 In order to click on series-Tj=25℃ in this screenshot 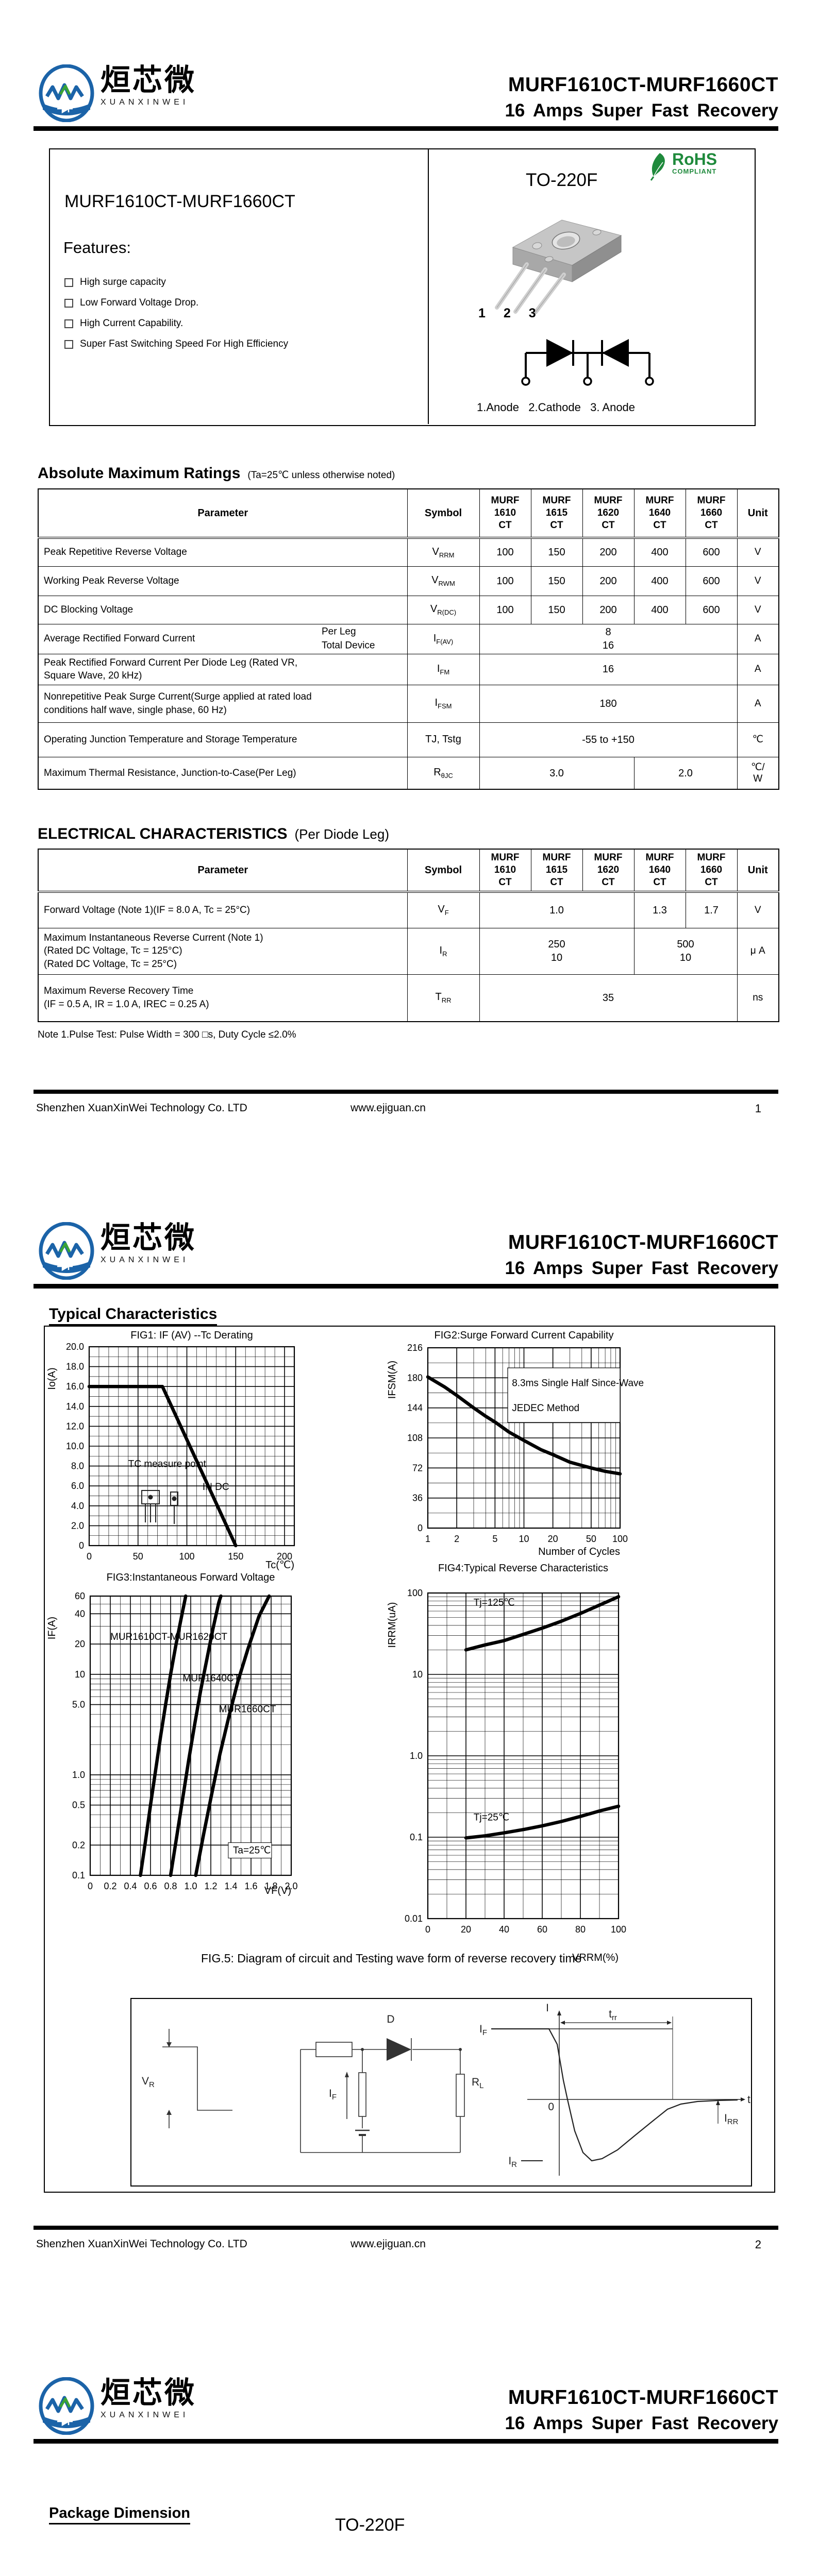, I will do `click(542, 1822)`.